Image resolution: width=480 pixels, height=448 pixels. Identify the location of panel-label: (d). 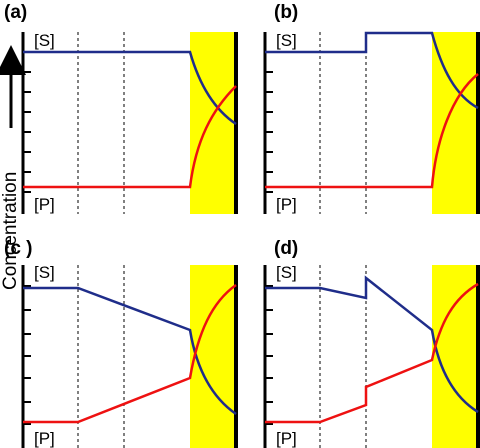
(286, 248).